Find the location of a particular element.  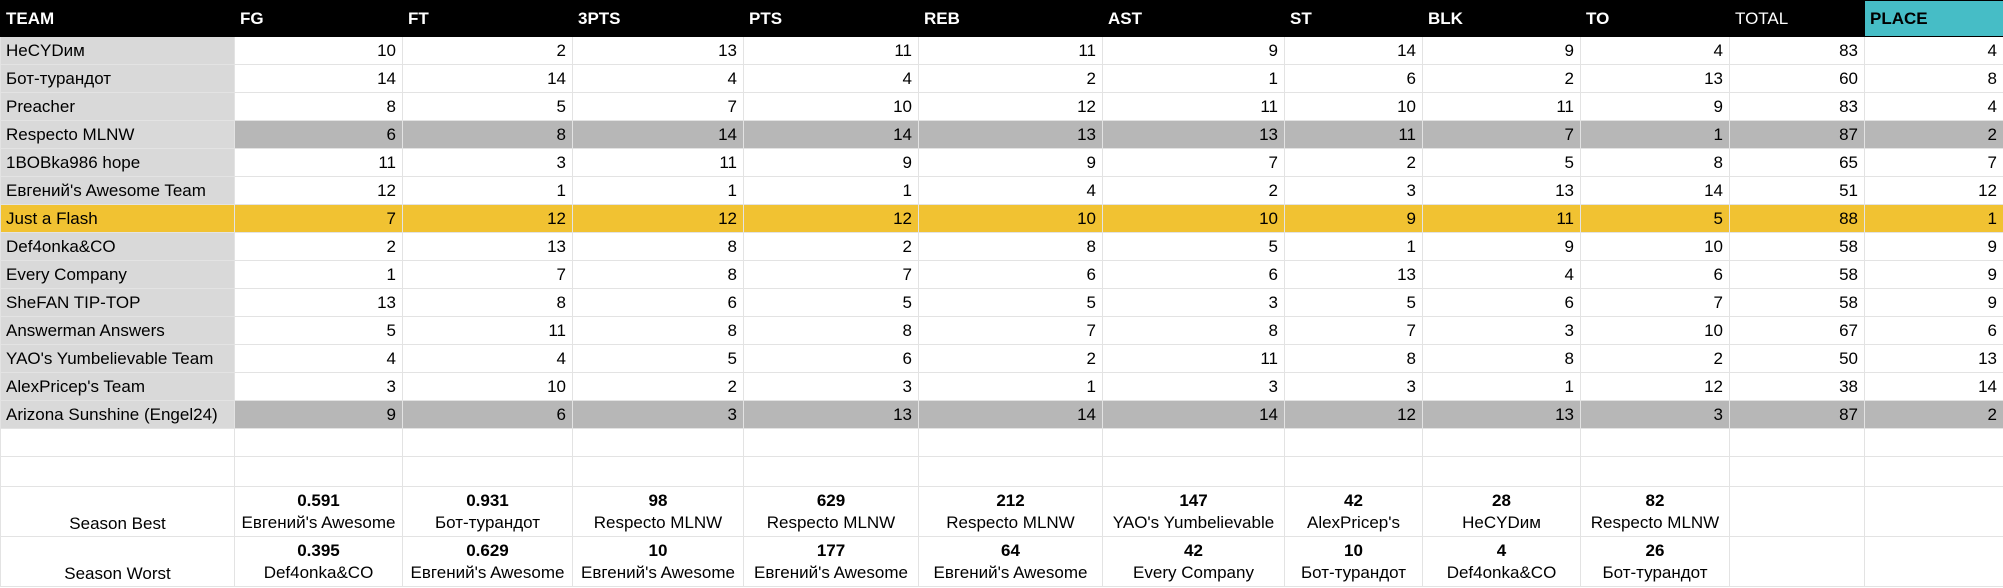

st-cell: 6 is located at coordinates (1353, 78).